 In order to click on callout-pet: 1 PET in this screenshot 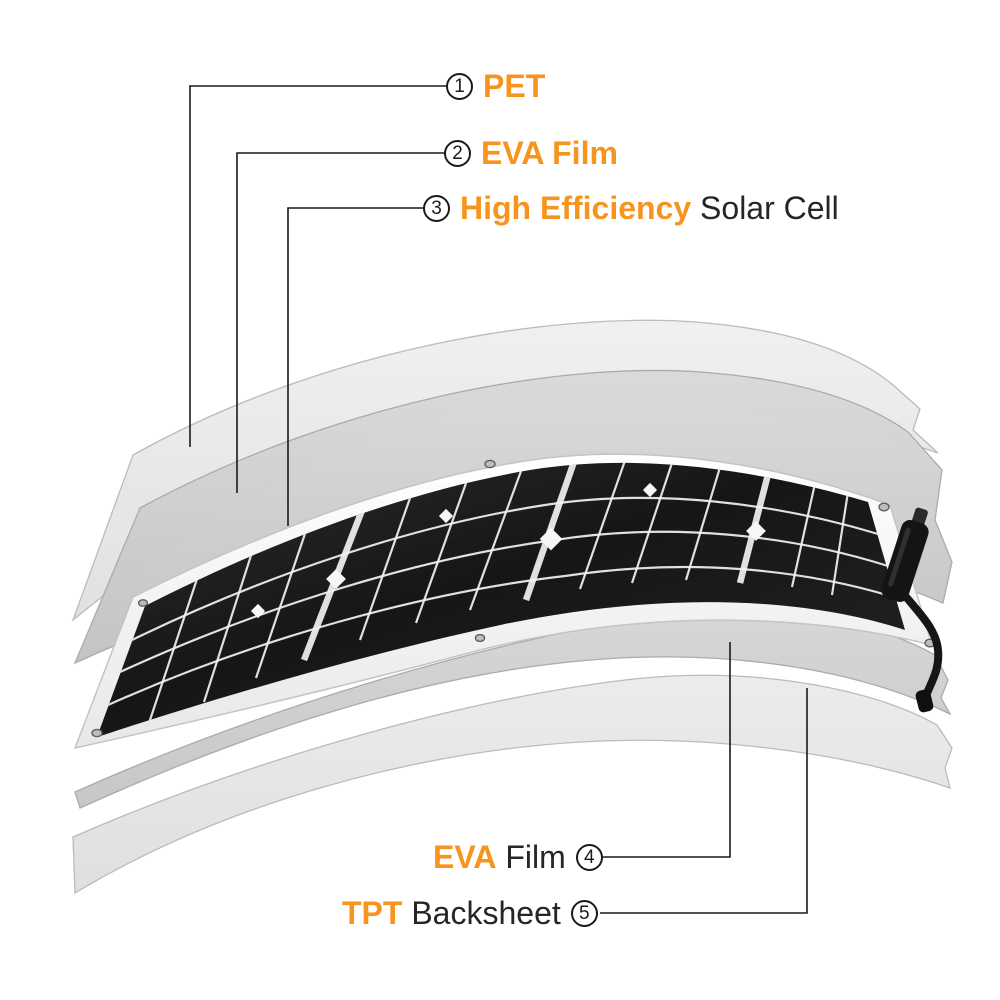, I will do `click(500, 86)`.